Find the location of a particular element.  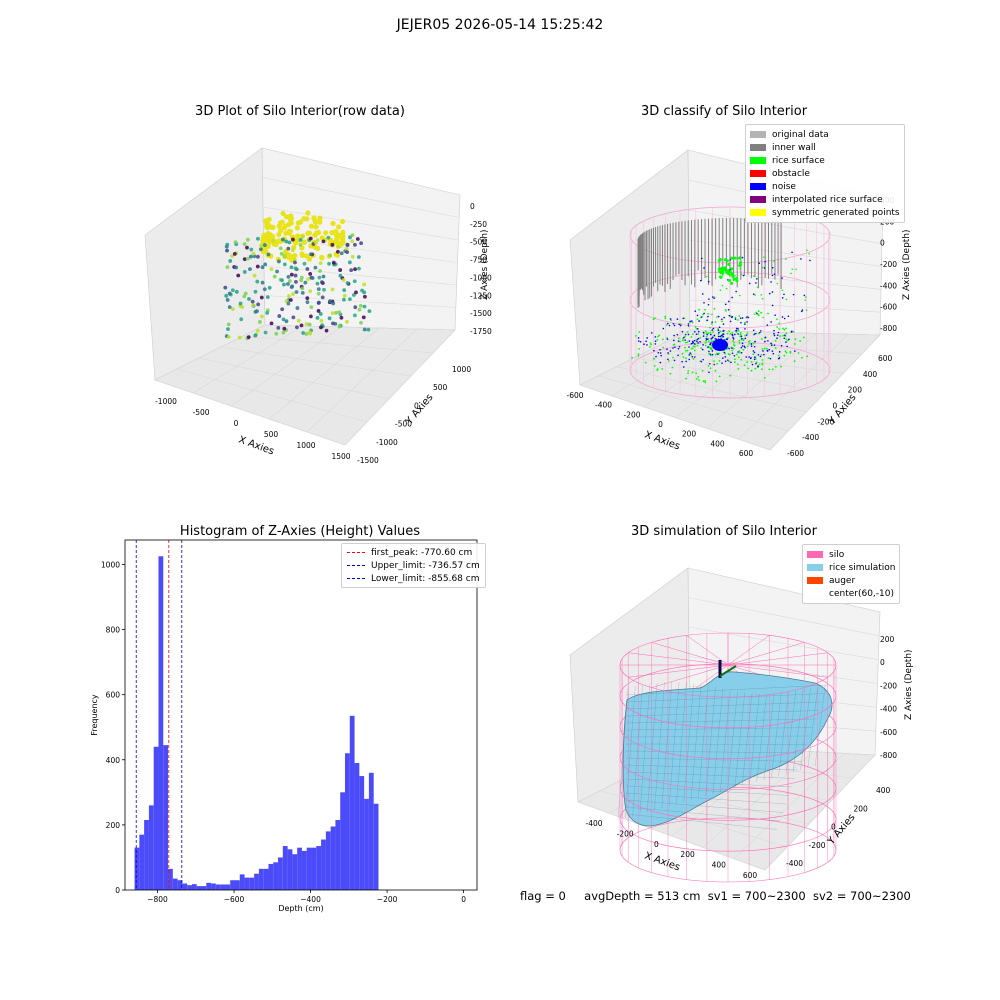

legend-line is located at coordinates (356, 578).